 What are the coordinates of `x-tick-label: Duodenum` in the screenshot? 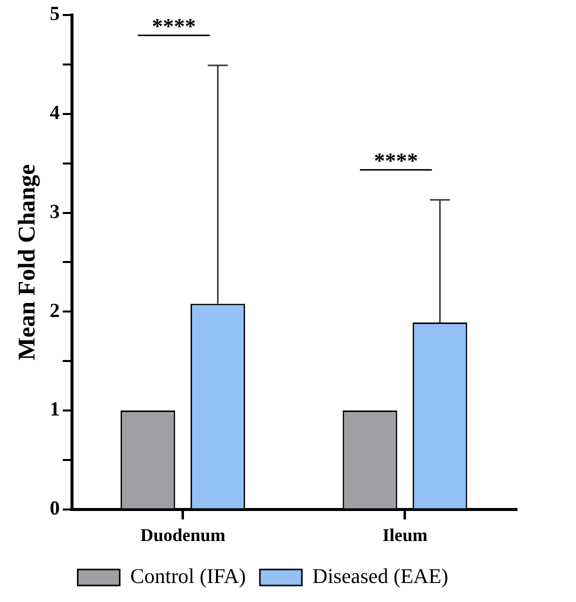 It's located at (183, 534).